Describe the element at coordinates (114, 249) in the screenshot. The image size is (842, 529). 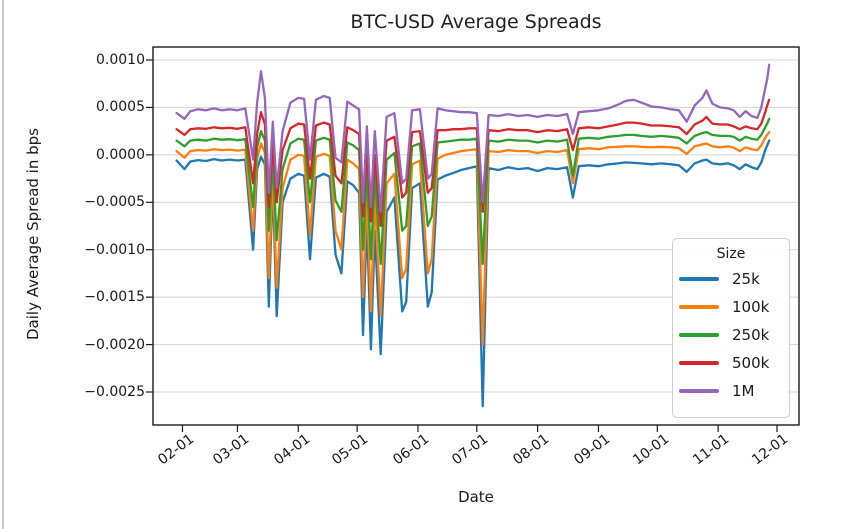
I see `y-tick-label: −0.0010` at that location.